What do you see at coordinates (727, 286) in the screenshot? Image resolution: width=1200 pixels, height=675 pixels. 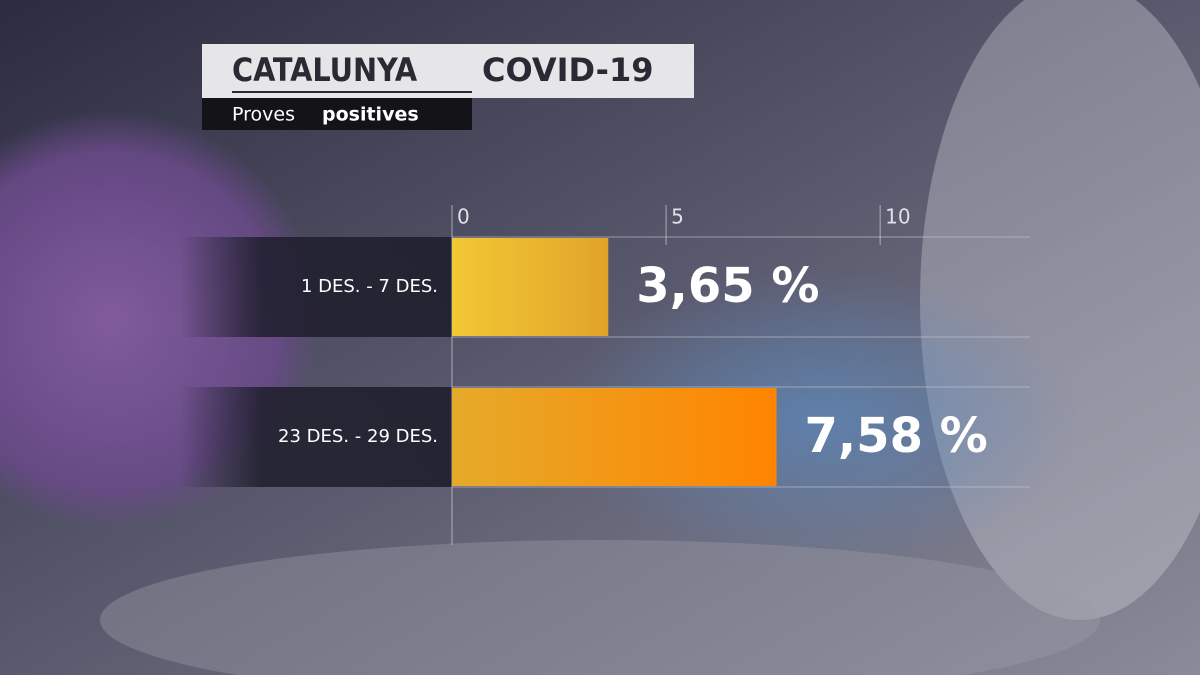 I see `data-label: 3,65 %` at bounding box center [727, 286].